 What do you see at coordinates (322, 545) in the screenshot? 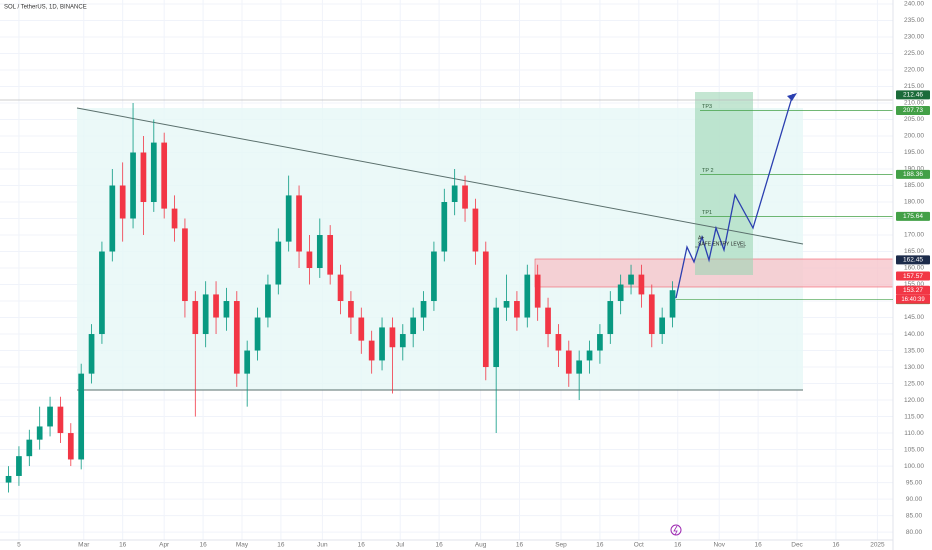
I see `x-tick-label: Jun` at bounding box center [322, 545].